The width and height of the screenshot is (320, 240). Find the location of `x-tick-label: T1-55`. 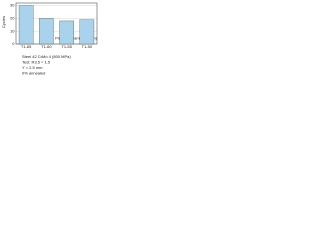

x-tick-label: T1-55 is located at coordinates (66, 46).